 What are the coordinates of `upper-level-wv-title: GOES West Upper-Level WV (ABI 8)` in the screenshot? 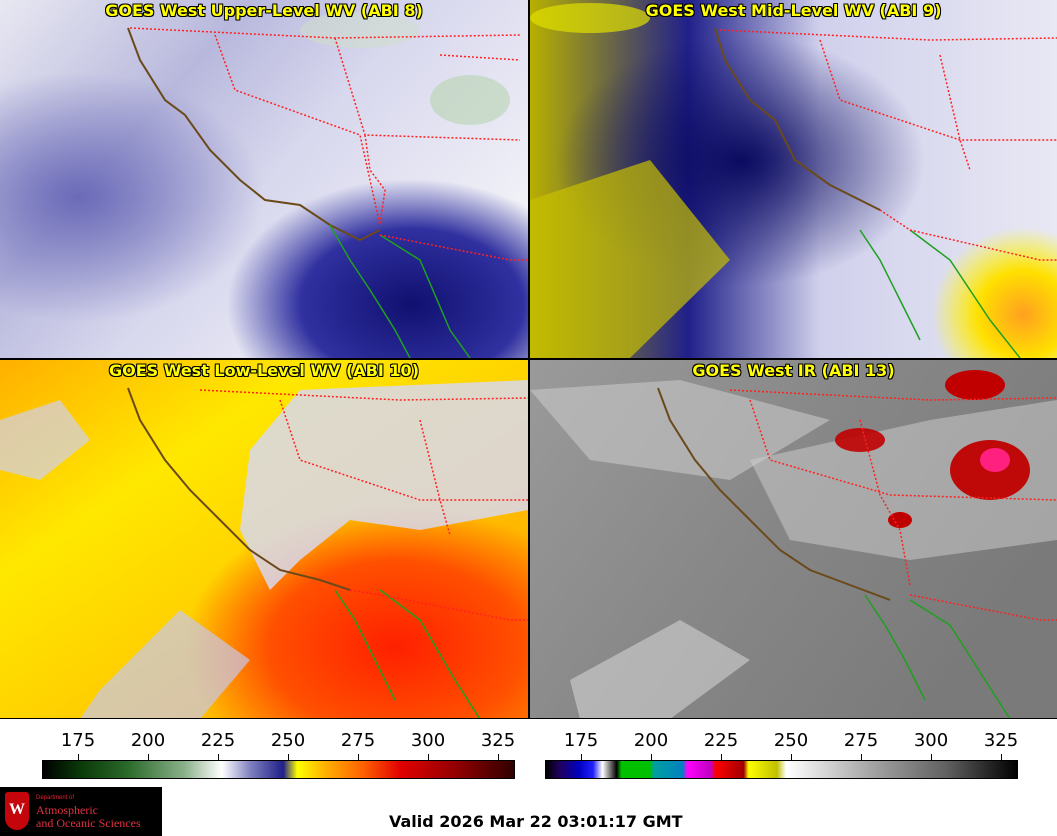 It's located at (264, 10).